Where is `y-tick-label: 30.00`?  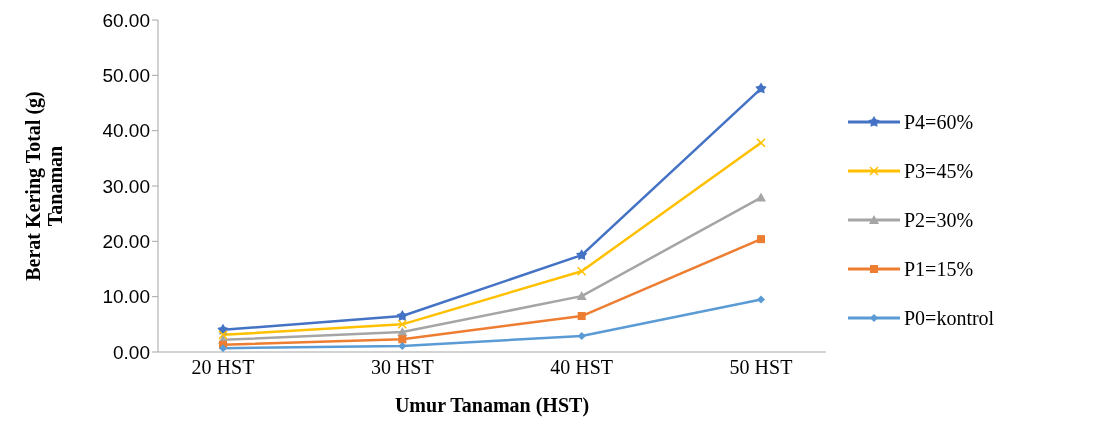
y-tick-label: 30.00 is located at coordinates (126, 186).